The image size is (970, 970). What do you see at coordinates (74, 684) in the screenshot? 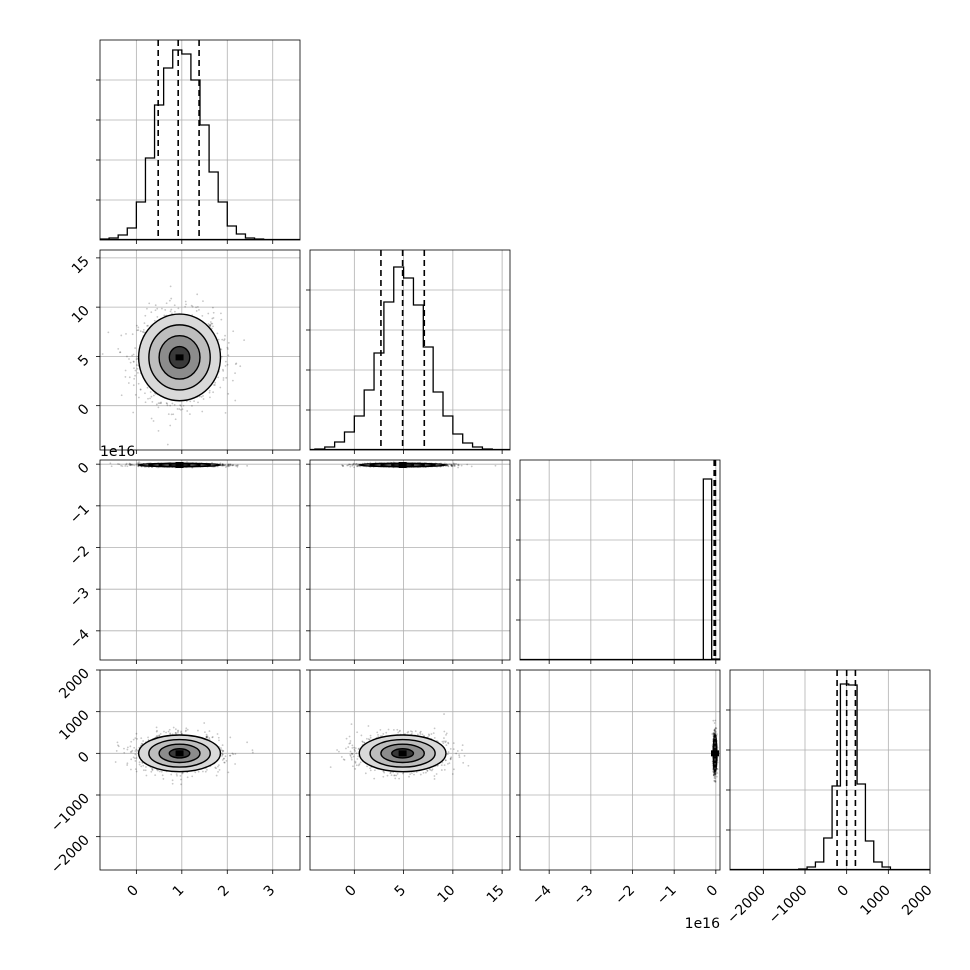
I see `y-tick-label: 2000` at bounding box center [74, 684].